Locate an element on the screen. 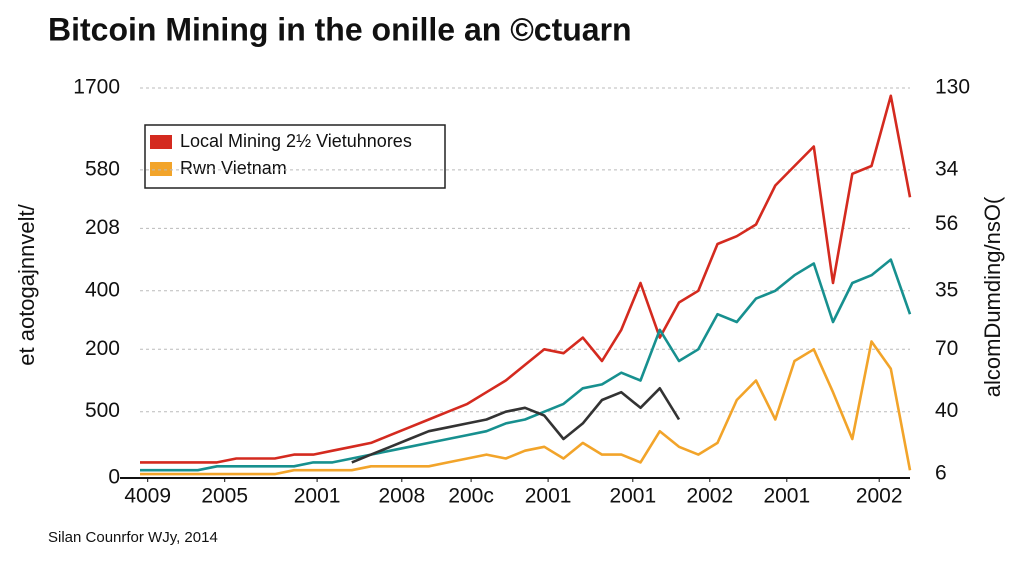 The height and width of the screenshot is (576, 1024). y2-tick-label: 40 is located at coordinates (946, 410).